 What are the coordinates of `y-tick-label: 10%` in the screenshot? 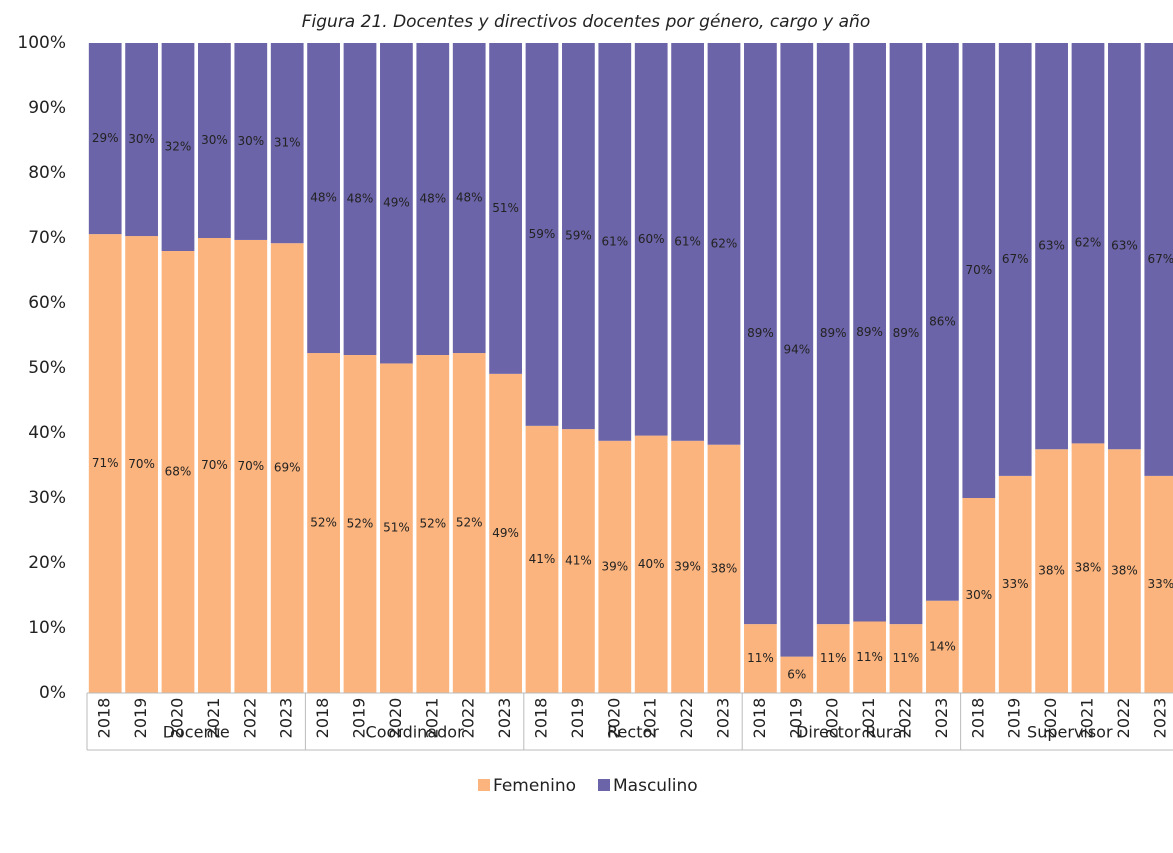 It's located at (47, 628).